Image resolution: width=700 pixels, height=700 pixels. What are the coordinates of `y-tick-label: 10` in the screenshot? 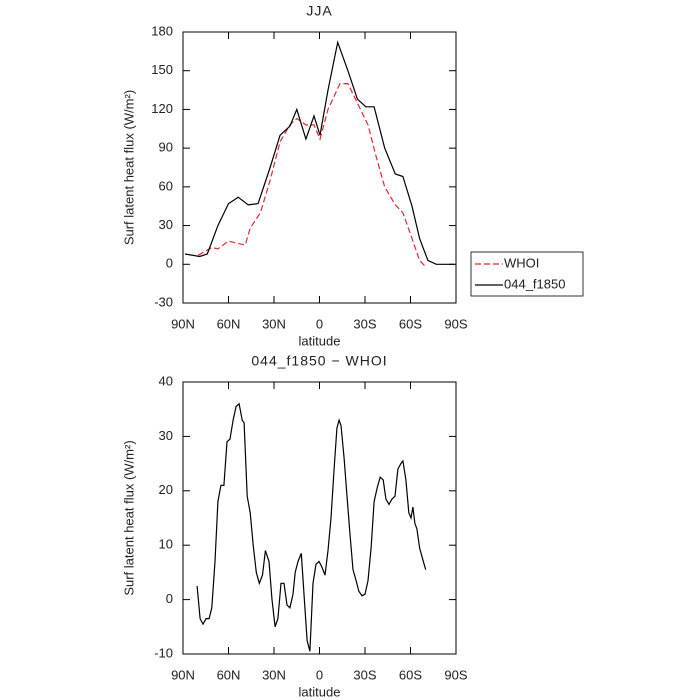 It's located at (166, 544).